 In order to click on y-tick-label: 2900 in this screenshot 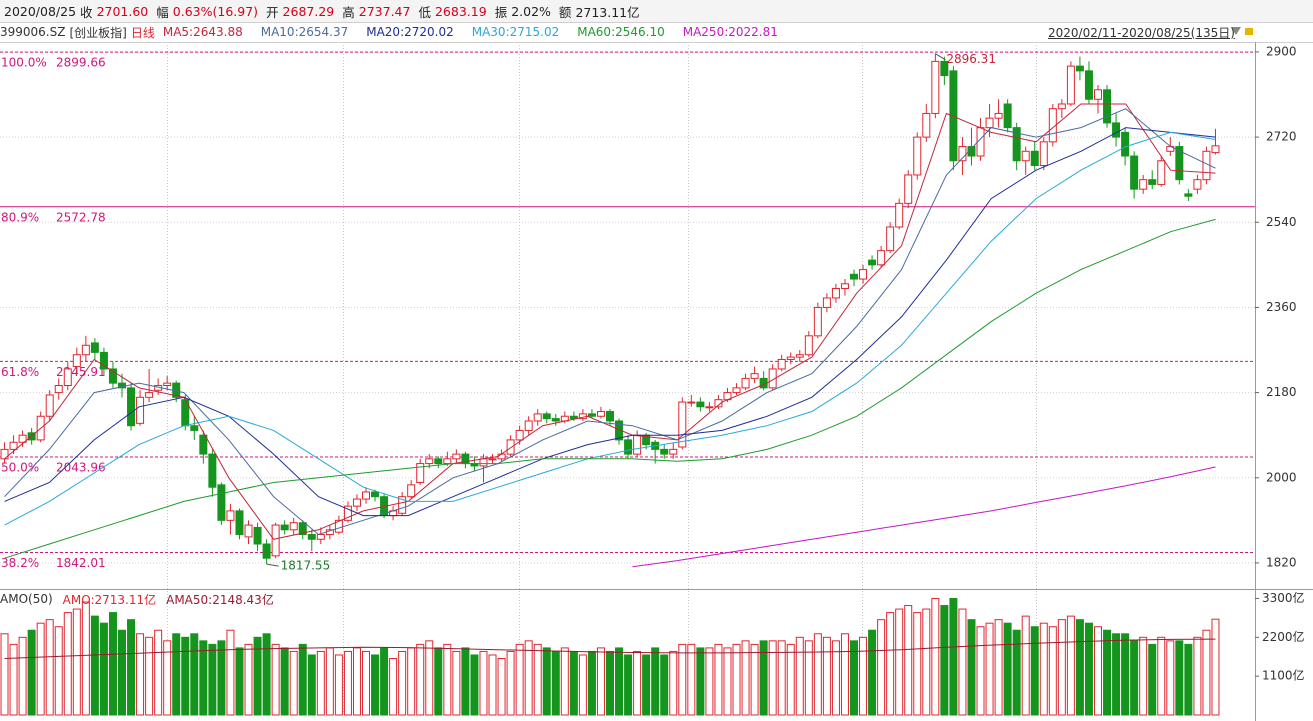, I will do `click(1281, 51)`.